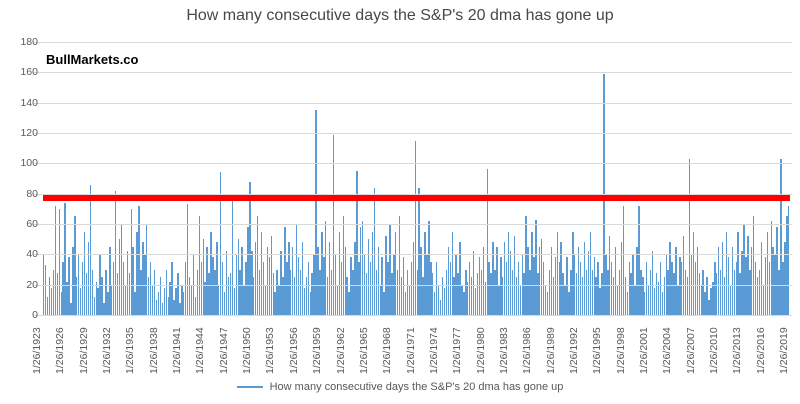 This screenshot has height=404, width=800. What do you see at coordinates (60, 350) in the screenshot?
I see `x-tick-label: 1/26/1926` at bounding box center [60, 350].